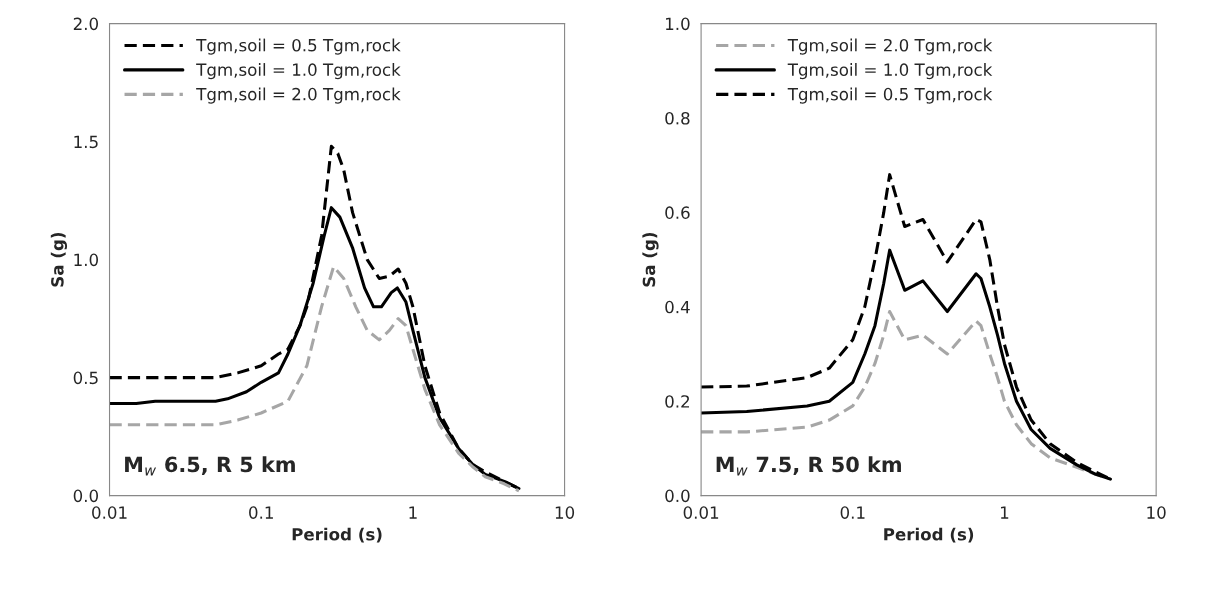  I want to click on y-tick-label: 1.5, so click(86, 142).